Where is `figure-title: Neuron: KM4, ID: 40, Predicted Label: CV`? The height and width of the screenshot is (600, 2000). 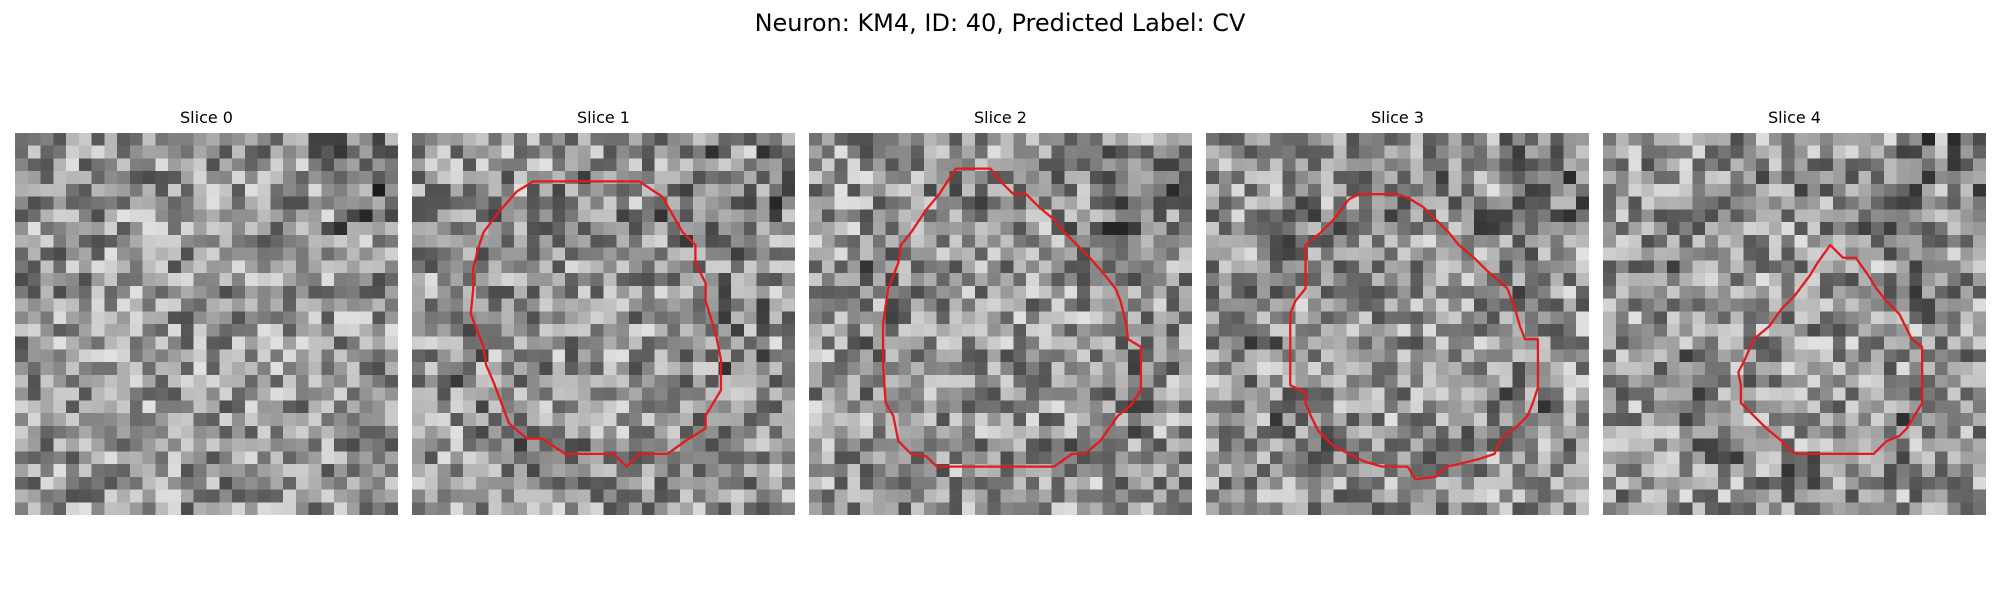
figure-title: Neuron: KM4, ID: 40, Predicted Label: CV is located at coordinates (1000, 23).